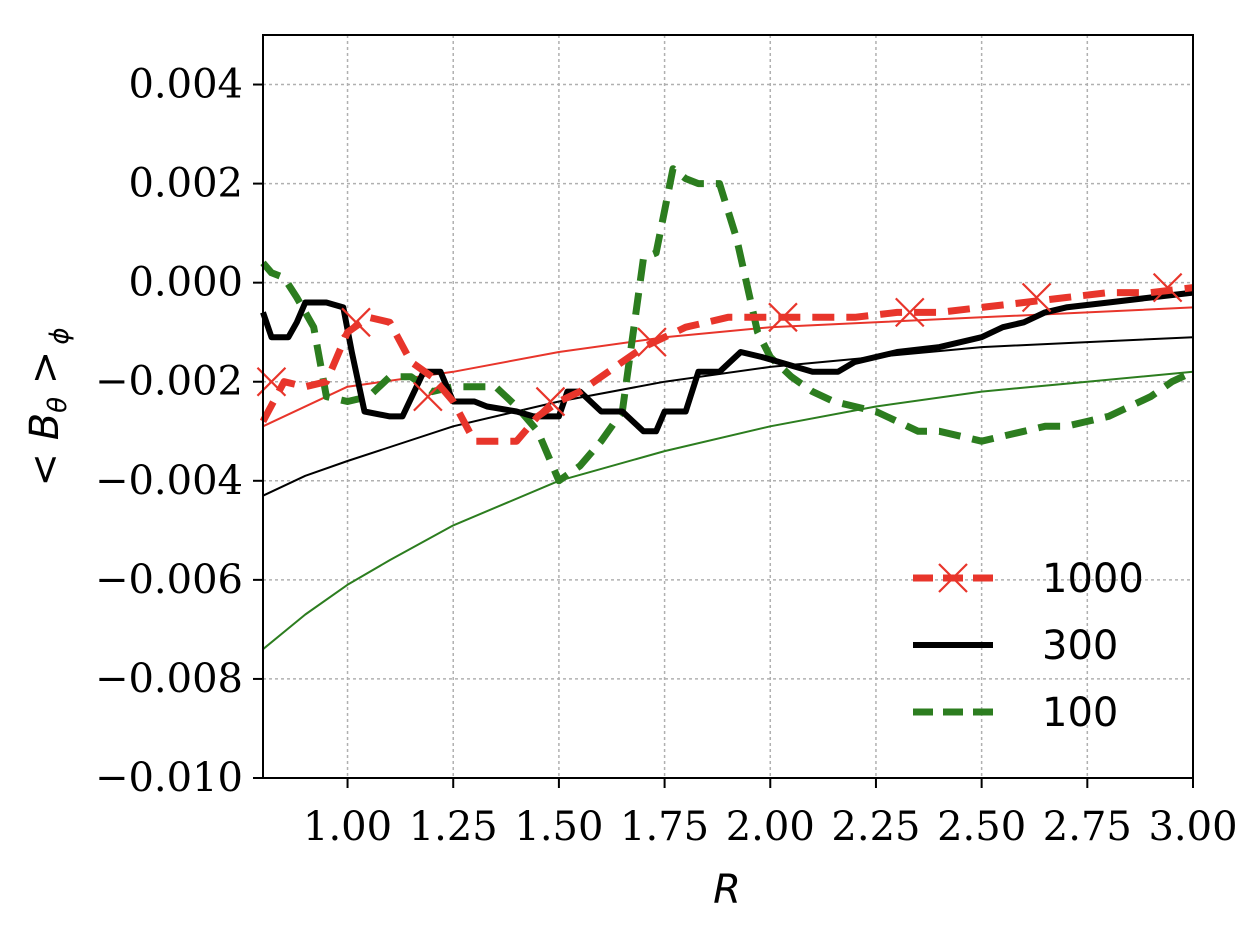 The height and width of the screenshot is (934, 1256). What do you see at coordinates (1093, 579) in the screenshot?
I see `legend-label-1000: 1000` at bounding box center [1093, 579].